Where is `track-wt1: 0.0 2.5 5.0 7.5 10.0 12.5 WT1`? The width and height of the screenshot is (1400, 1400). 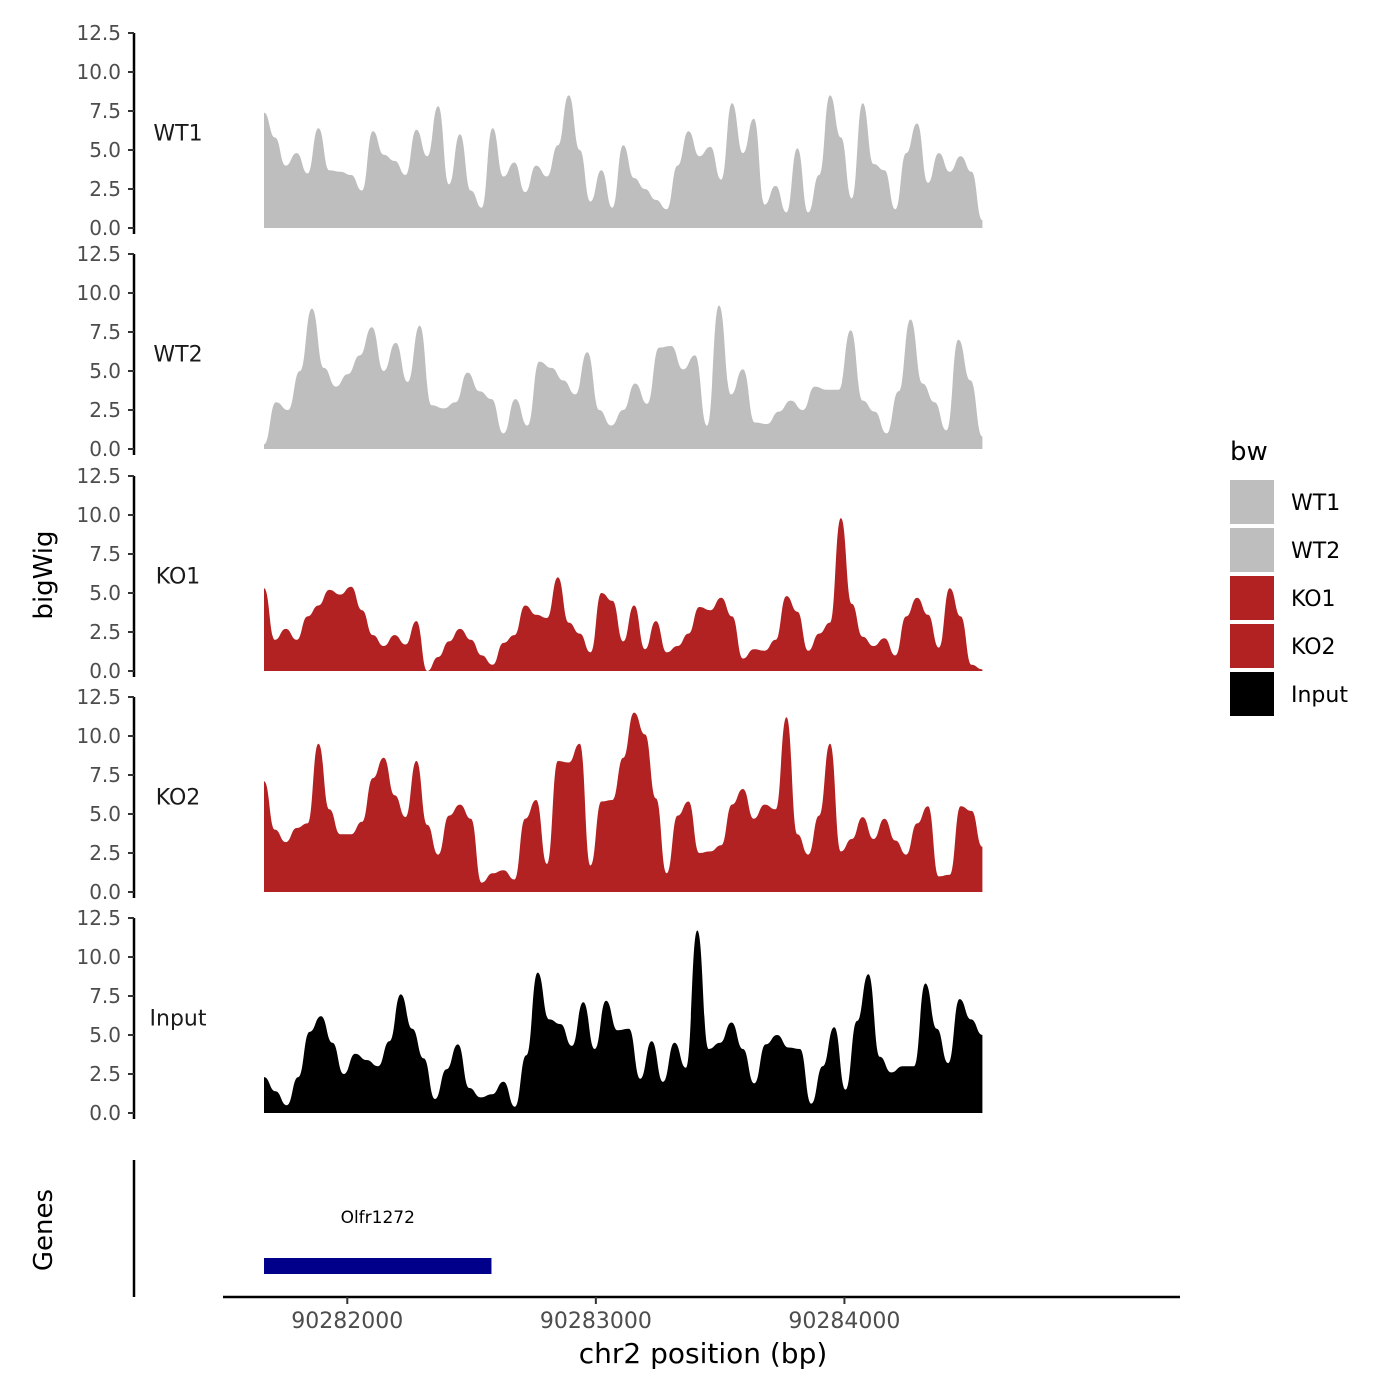 track-wt1: 0.0 2.5 5.0 7.5 10.0 12.5 WT1 is located at coordinates (529, 130).